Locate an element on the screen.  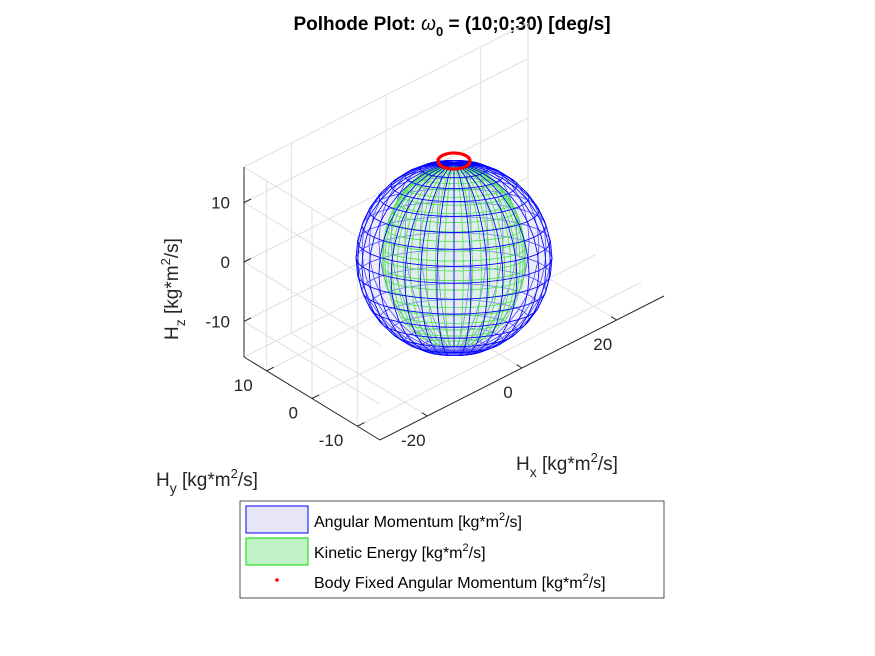
y-tick-label: 10 is located at coordinates (243, 385).